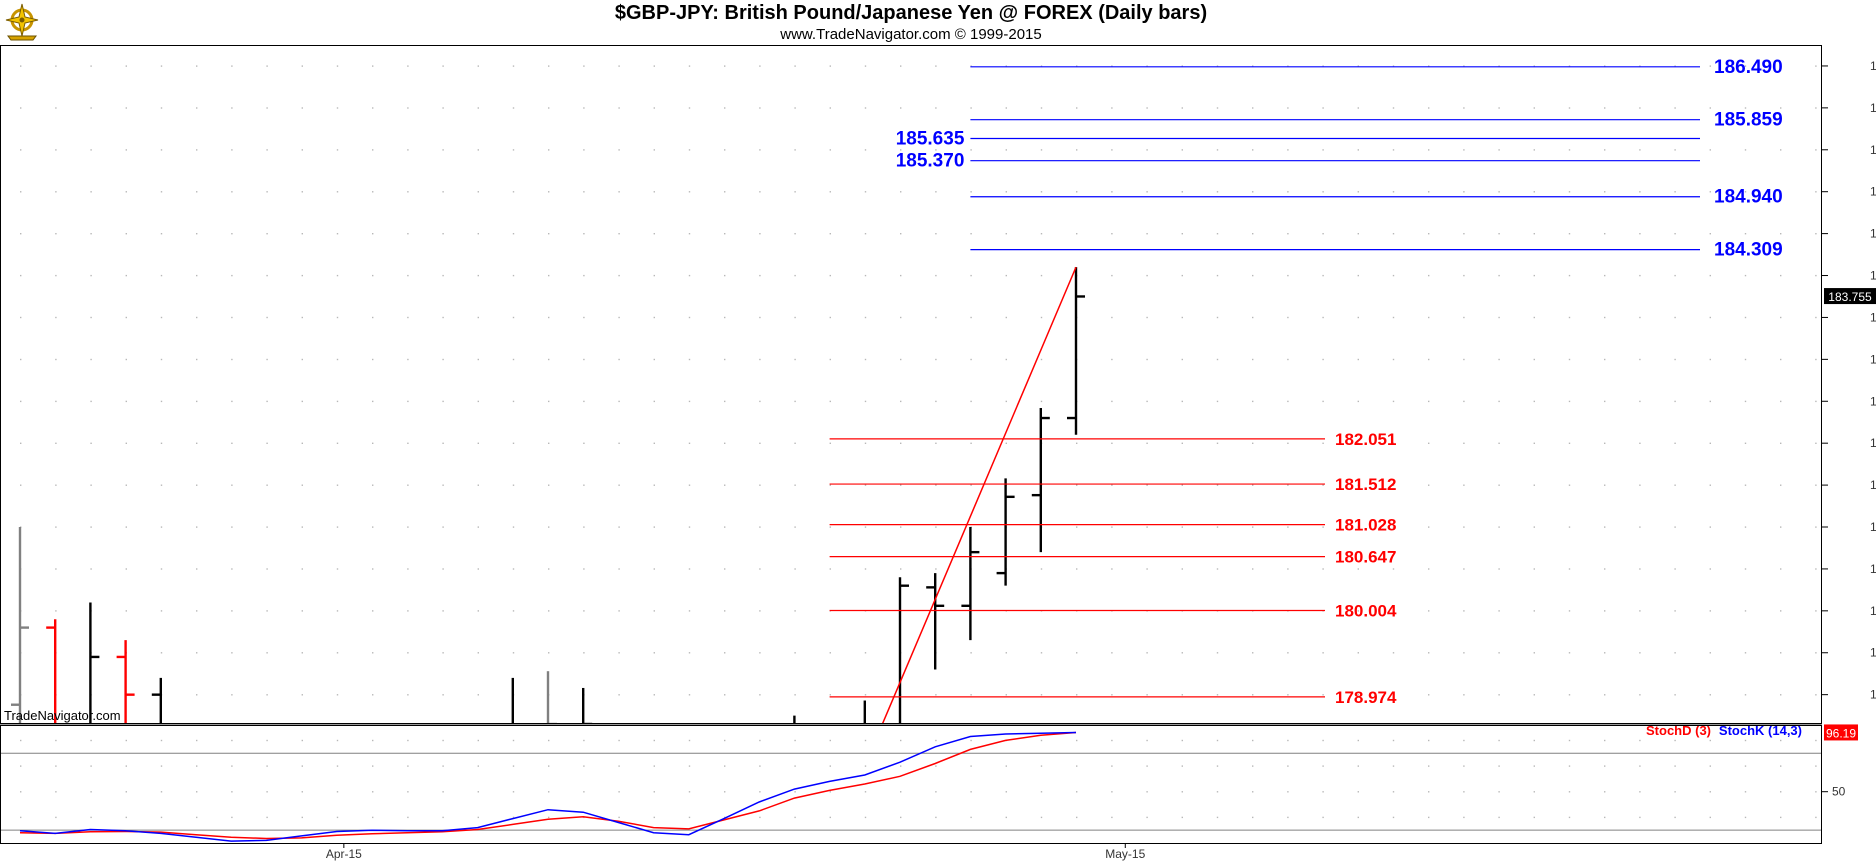 The width and height of the screenshot is (1876, 863). What do you see at coordinates (1850, 296) in the screenshot?
I see `last-price-box` at bounding box center [1850, 296].